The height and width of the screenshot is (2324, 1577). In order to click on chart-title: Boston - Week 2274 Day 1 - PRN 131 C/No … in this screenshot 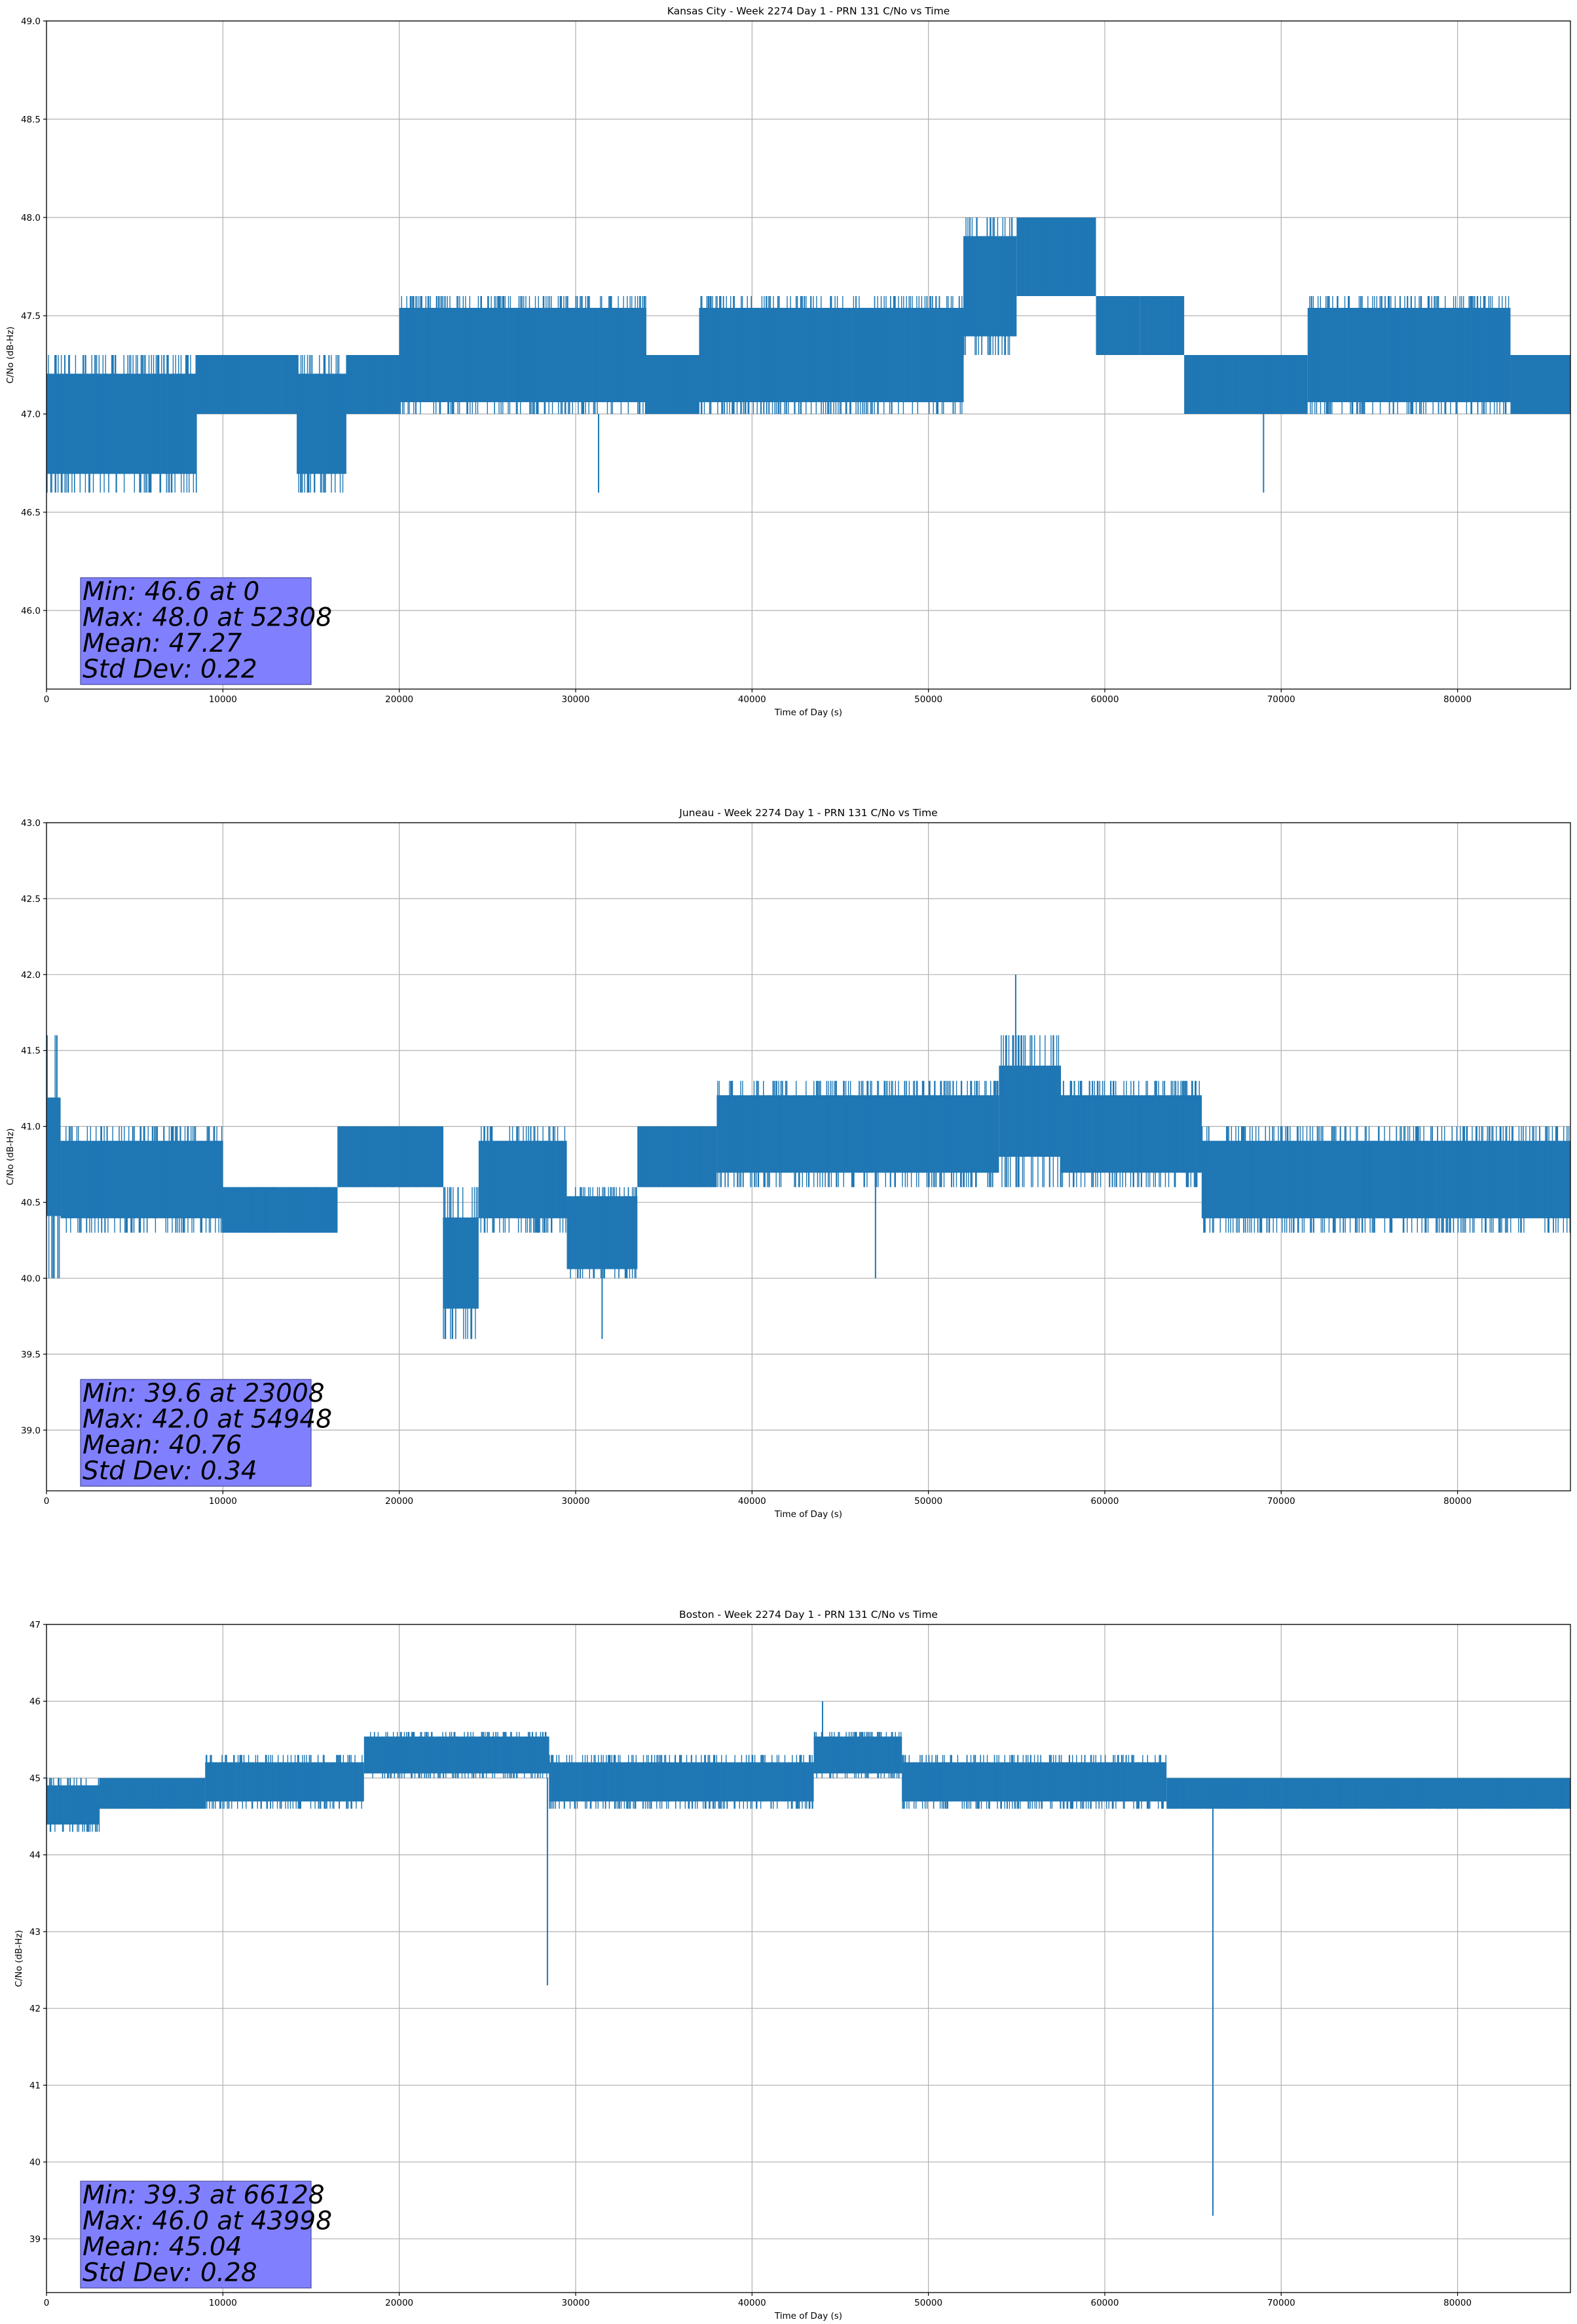, I will do `click(808, 1615)`.